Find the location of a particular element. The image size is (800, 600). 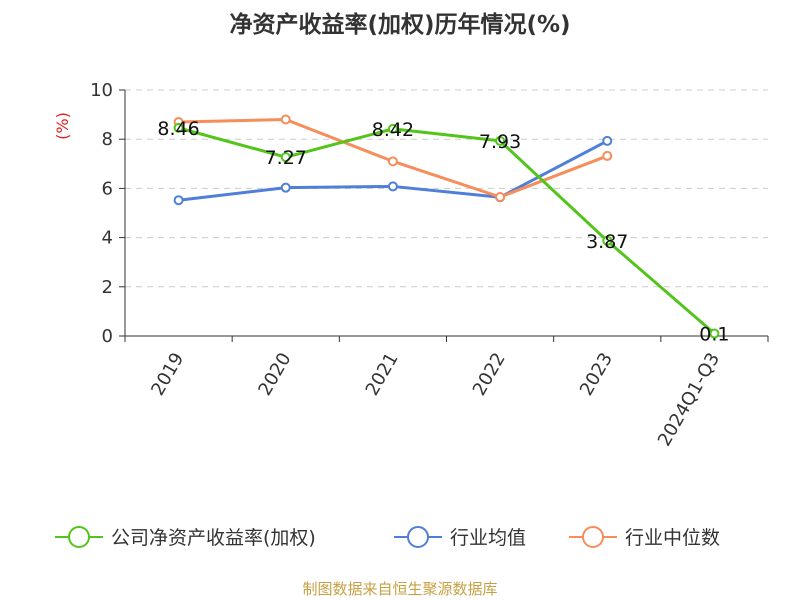

legend-label-2: 行业中位数 is located at coordinates (672, 538).